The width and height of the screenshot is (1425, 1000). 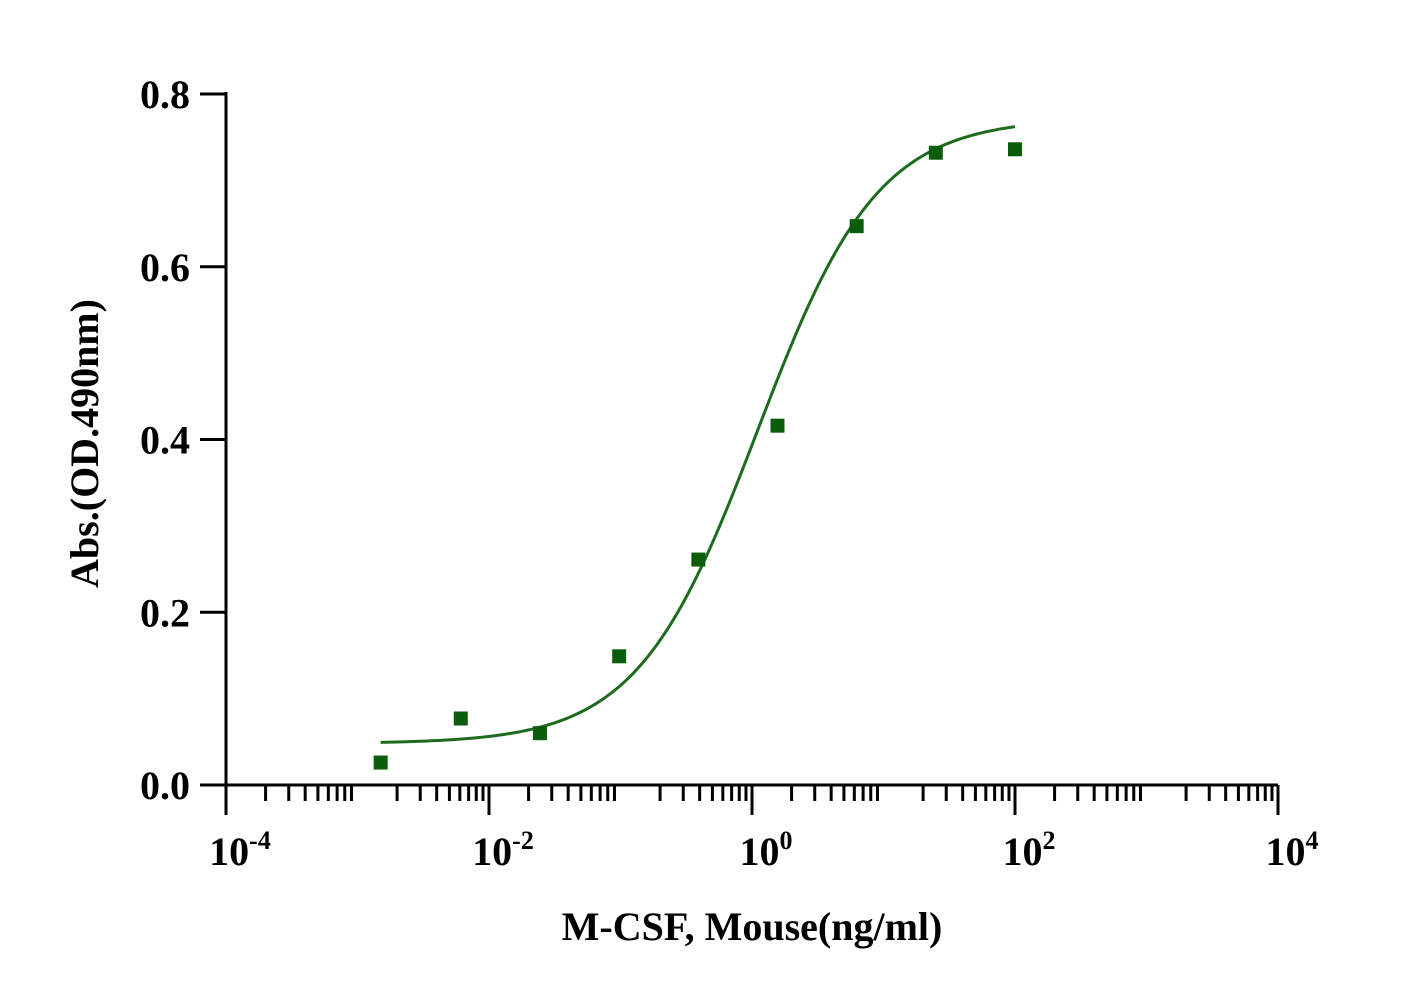 What do you see at coordinates (165, 612) in the screenshot?
I see `y-tick-label: 0.2` at bounding box center [165, 612].